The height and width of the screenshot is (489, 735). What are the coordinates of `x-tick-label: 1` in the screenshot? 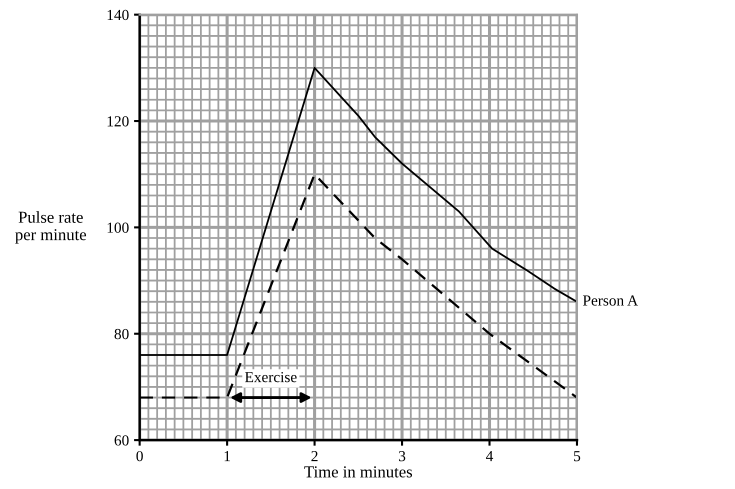 It's located at (227, 456).